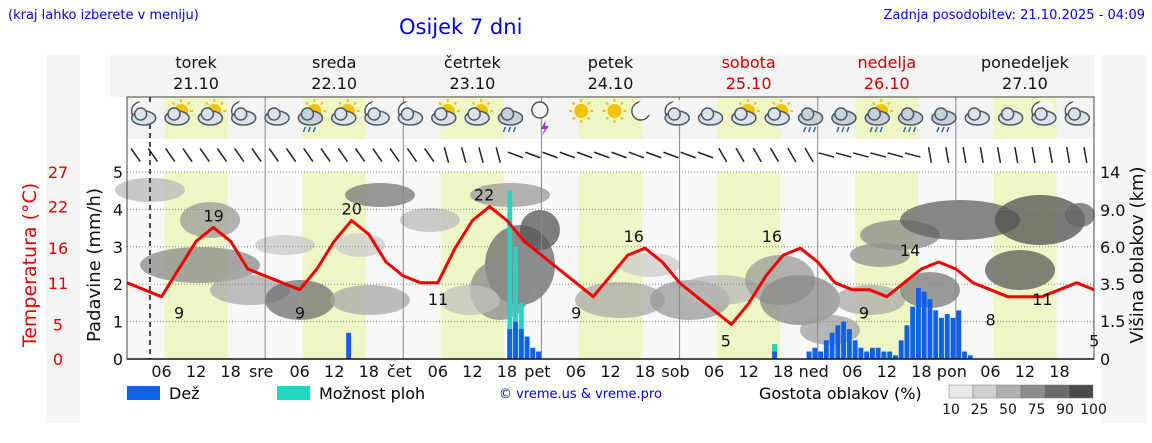 The image size is (1152, 443). Describe the element at coordinates (1014, 15) in the screenshot. I see `last-updated: Zadnja posodobitev: 21.10.2025 - 04:09` at that location.